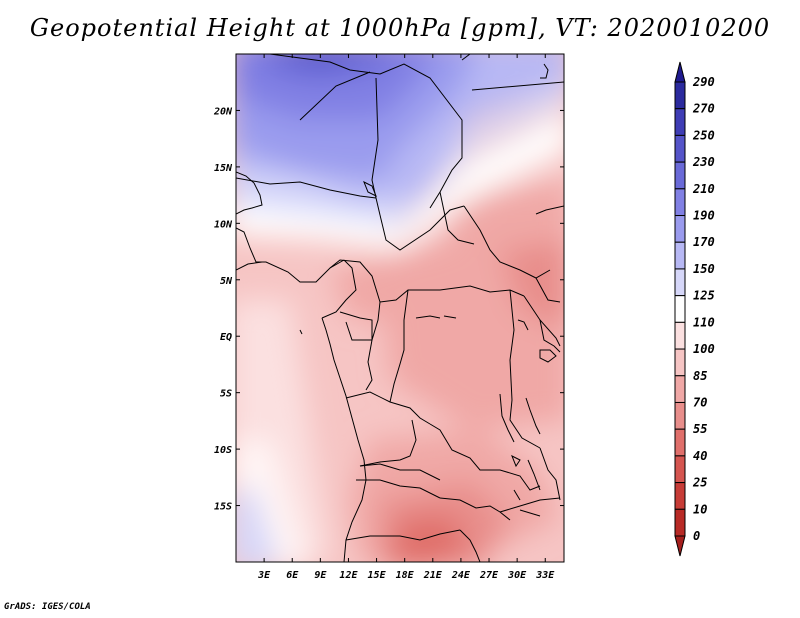  What do you see at coordinates (680, 546) in the screenshot?
I see `colorbar-cap-bottom` at bounding box center [680, 546].